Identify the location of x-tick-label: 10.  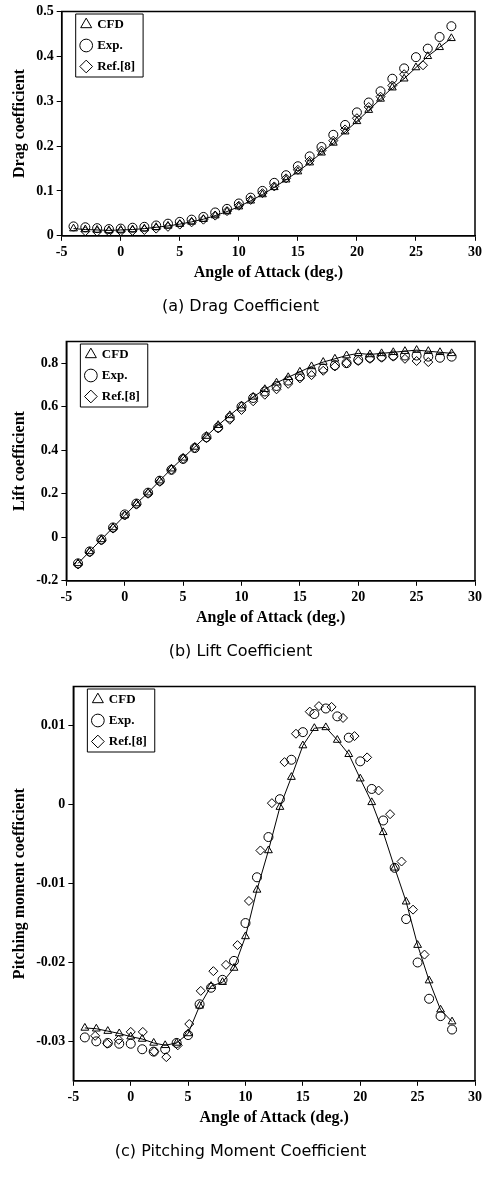
(245, 1096).